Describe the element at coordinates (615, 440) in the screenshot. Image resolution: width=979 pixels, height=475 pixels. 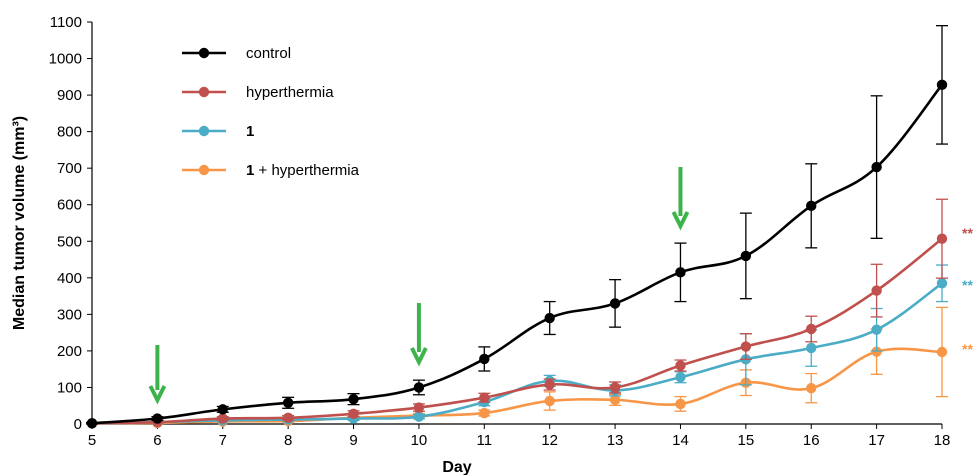
I see `x-tick-label: 13` at that location.